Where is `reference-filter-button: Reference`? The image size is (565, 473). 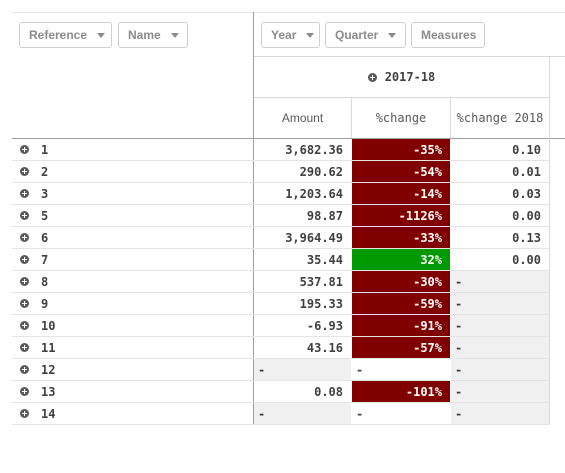 reference-filter-button: Reference is located at coordinates (65, 35).